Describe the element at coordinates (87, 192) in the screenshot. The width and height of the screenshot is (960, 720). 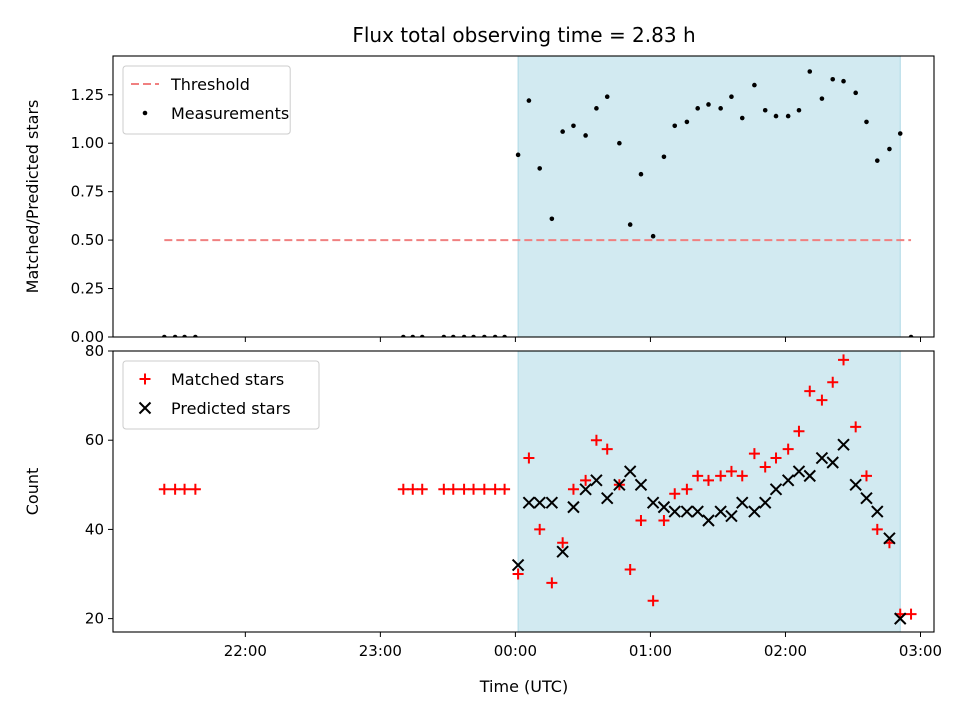
I see `y-tick-label: 0.75` at that location.